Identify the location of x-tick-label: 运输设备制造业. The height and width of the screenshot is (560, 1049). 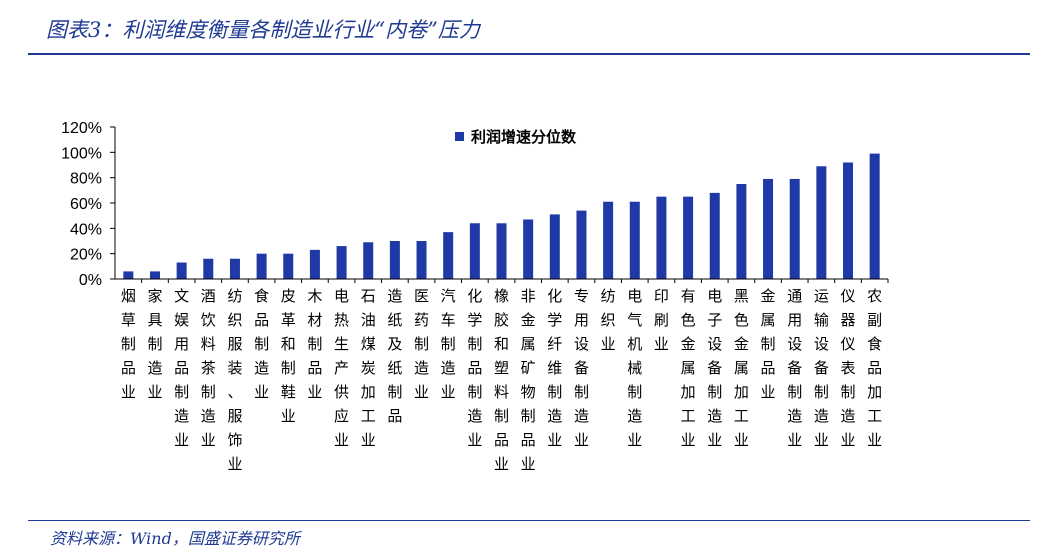
(821, 368).